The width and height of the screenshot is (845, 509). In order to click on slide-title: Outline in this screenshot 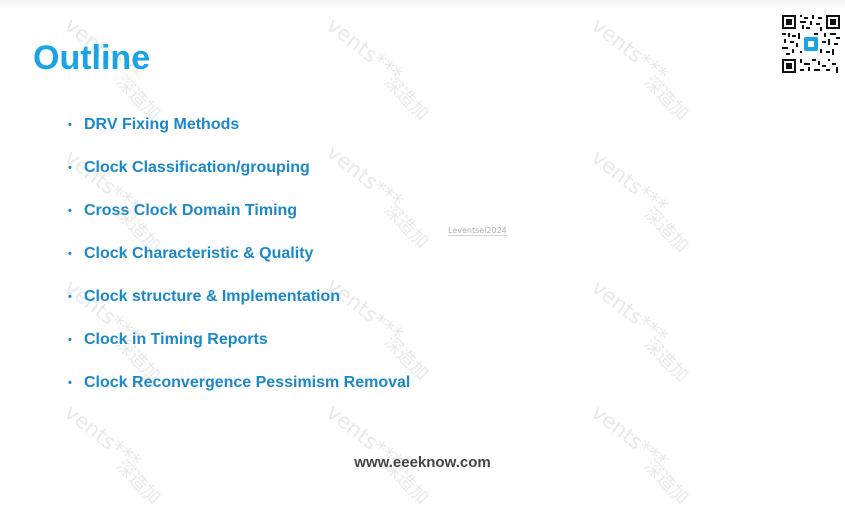, I will do `click(92, 58)`.